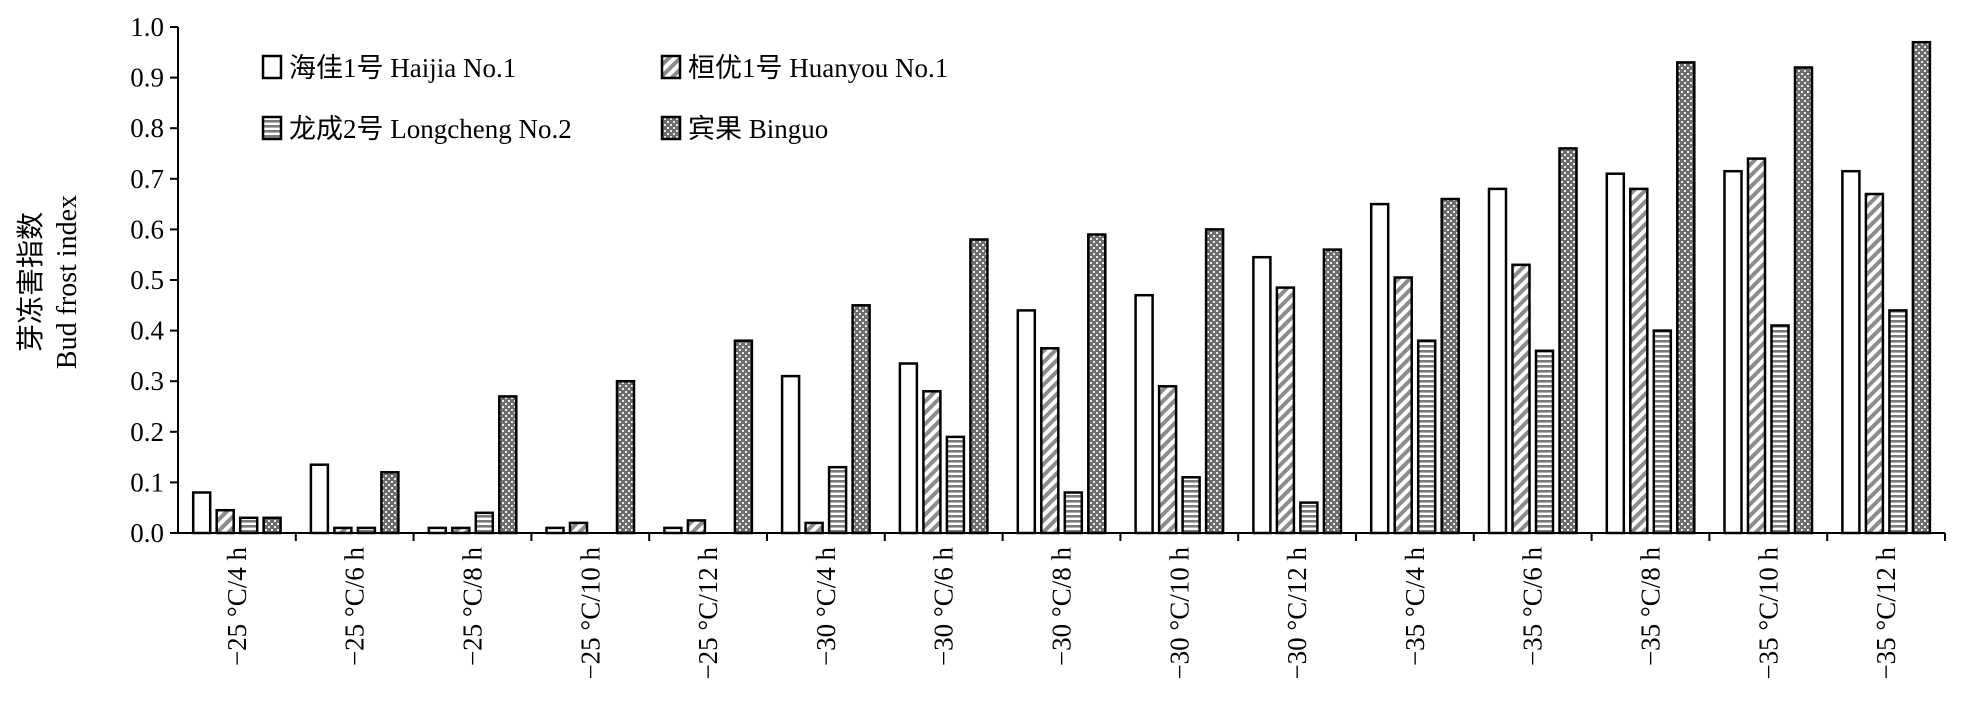 Image resolution: width=1964 pixels, height=716 pixels. I want to click on x-tick-label: −25 °C/12 h, so click(708, 613).